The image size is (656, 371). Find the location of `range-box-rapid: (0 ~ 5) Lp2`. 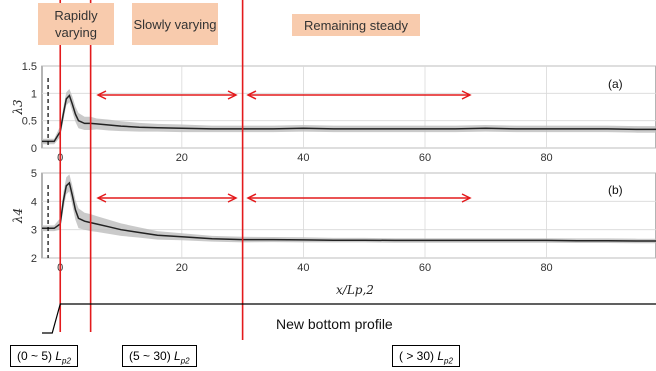

range-box-rapid: (0 ~ 5) Lp2 is located at coordinates (44, 356).